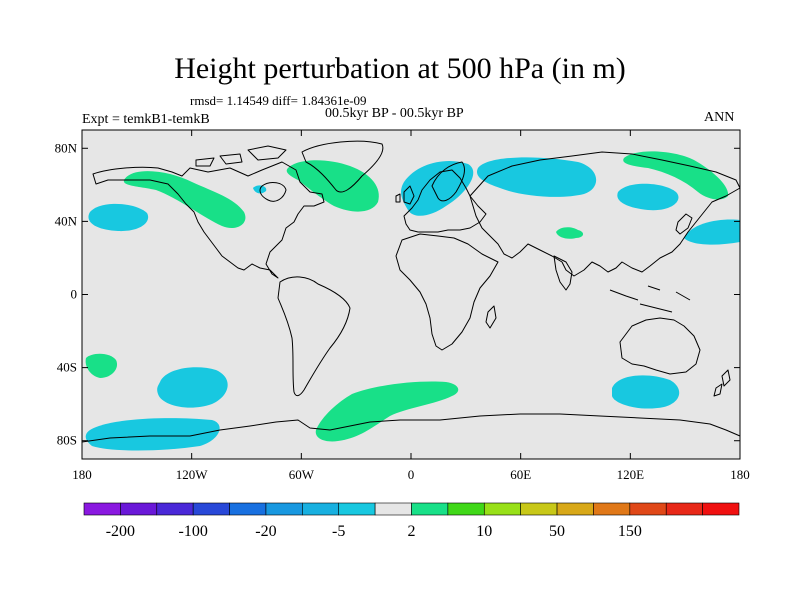  I want to click on lat-tick-label: 40S, so click(67, 367).